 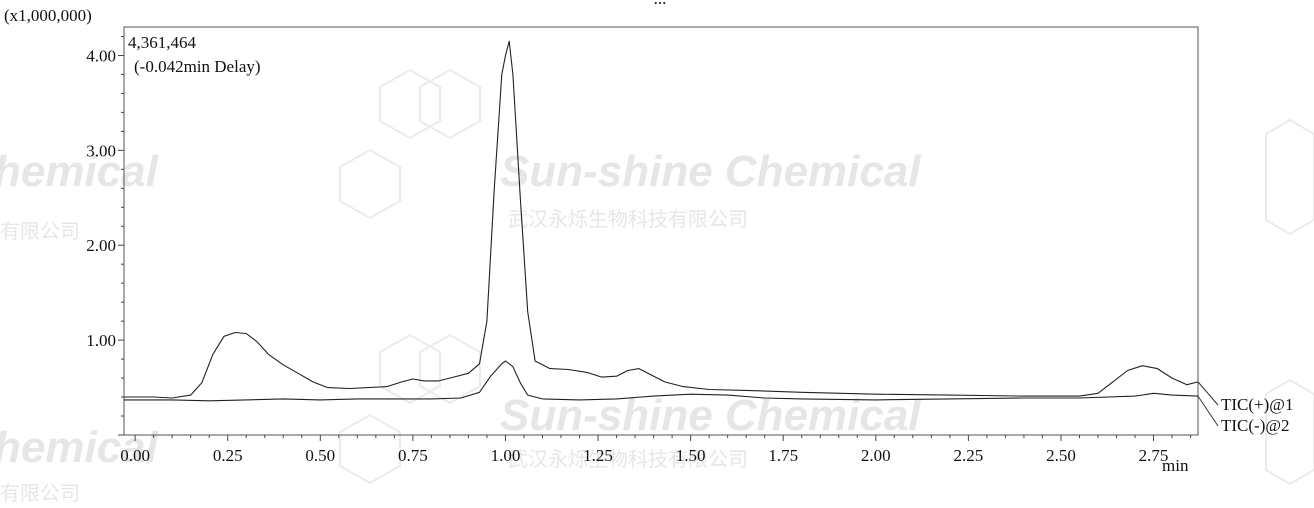 I want to click on x-tick-label: 1.00, so click(x=506, y=455).